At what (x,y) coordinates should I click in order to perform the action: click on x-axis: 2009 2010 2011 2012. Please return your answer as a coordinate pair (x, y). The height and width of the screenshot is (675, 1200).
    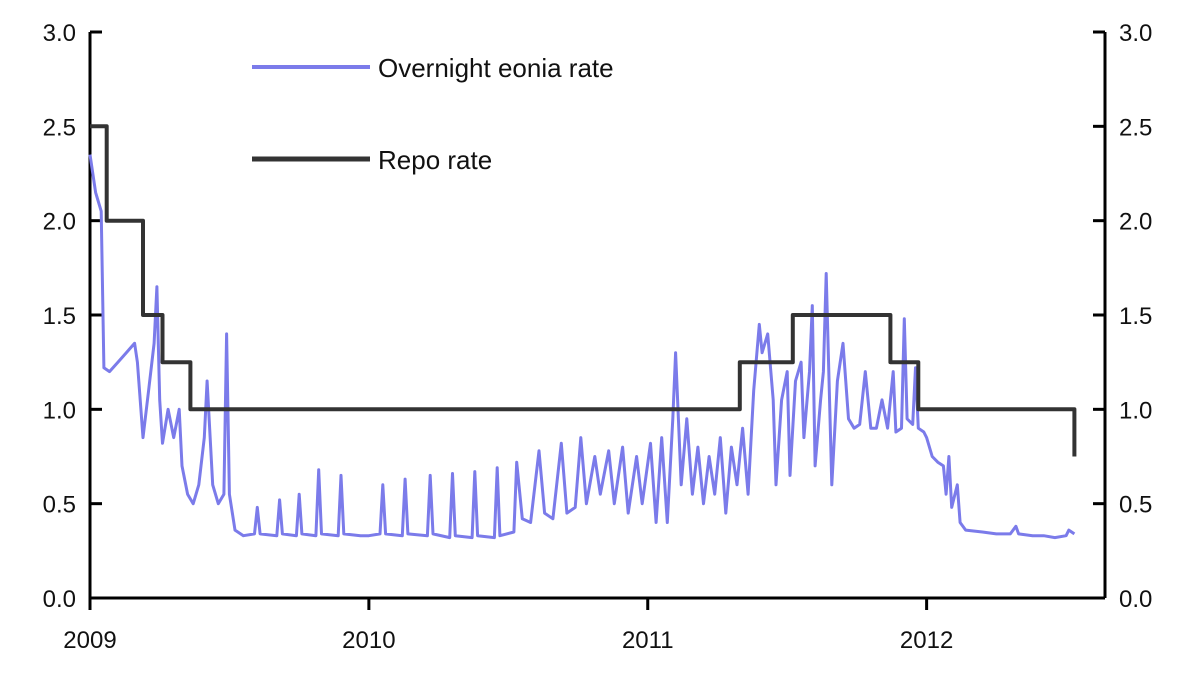
    Looking at the image, I should click on (584, 625).